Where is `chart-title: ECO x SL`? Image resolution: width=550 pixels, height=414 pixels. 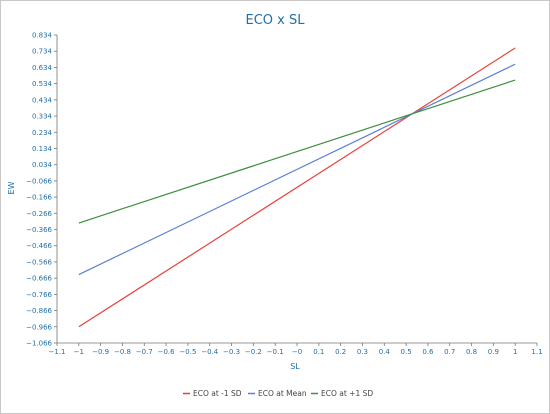 chart-title: ECO x SL is located at coordinates (276, 20).